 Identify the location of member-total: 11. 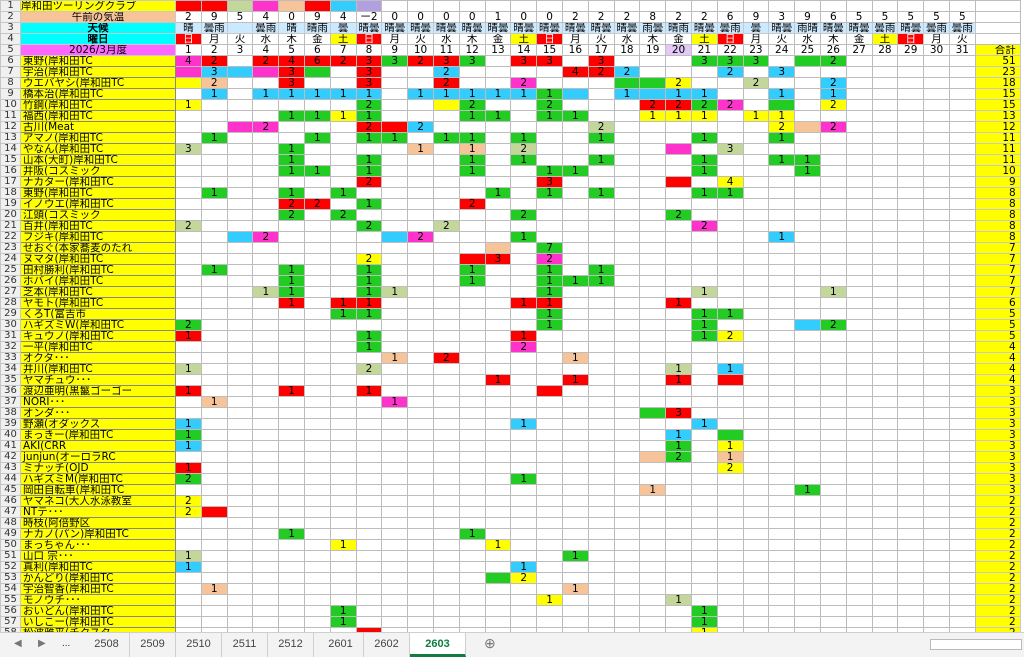
(997, 138).